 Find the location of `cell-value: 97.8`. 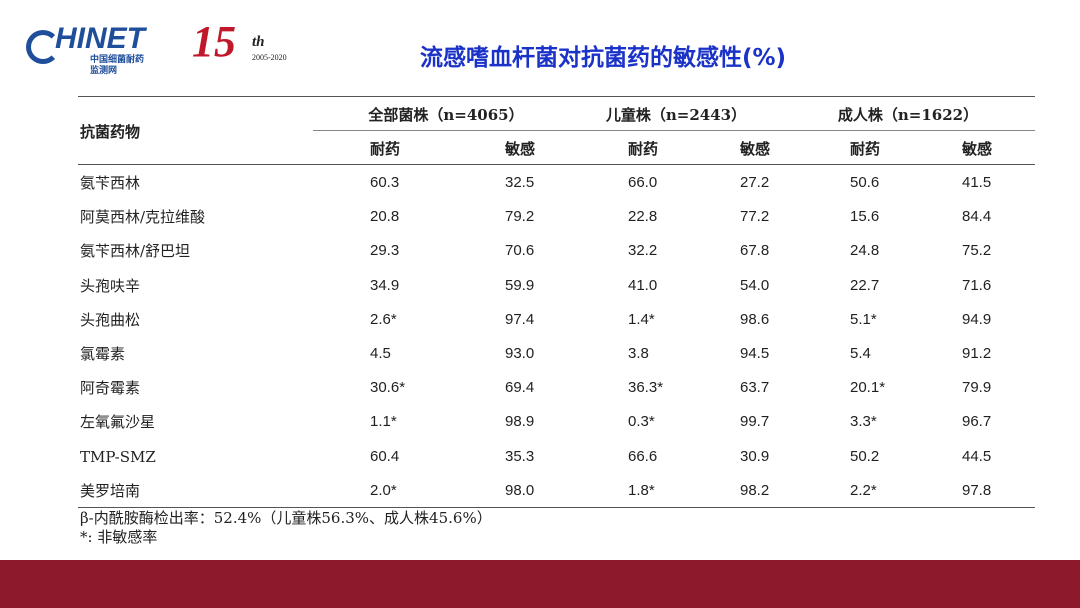

cell-value: 97.8 is located at coordinates (977, 490).